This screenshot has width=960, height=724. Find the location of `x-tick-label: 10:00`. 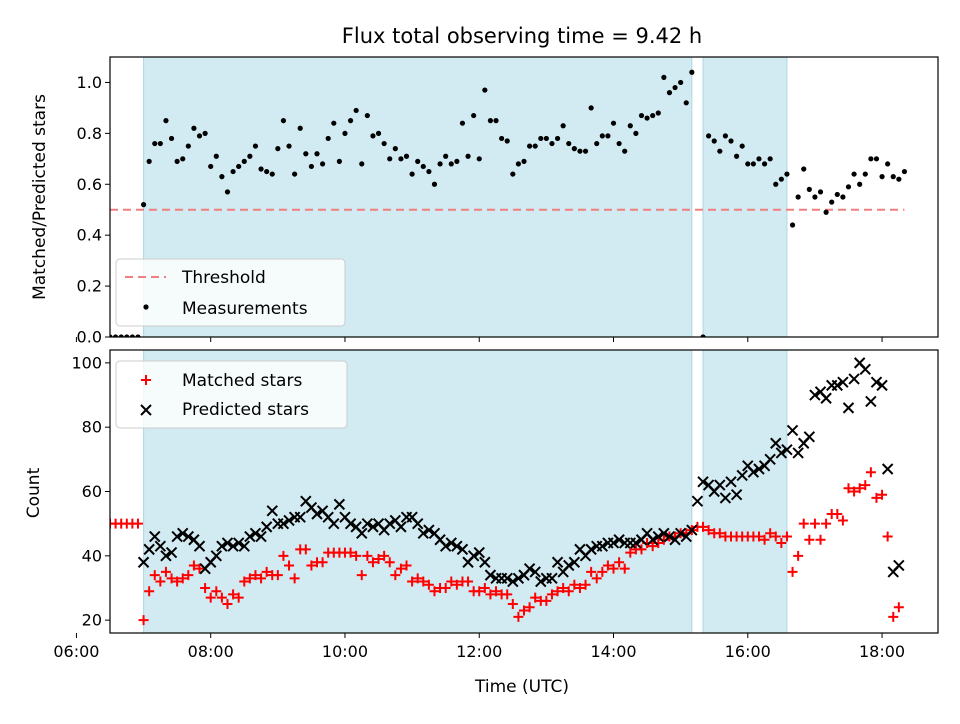

x-tick-label: 10:00 is located at coordinates (345, 651).